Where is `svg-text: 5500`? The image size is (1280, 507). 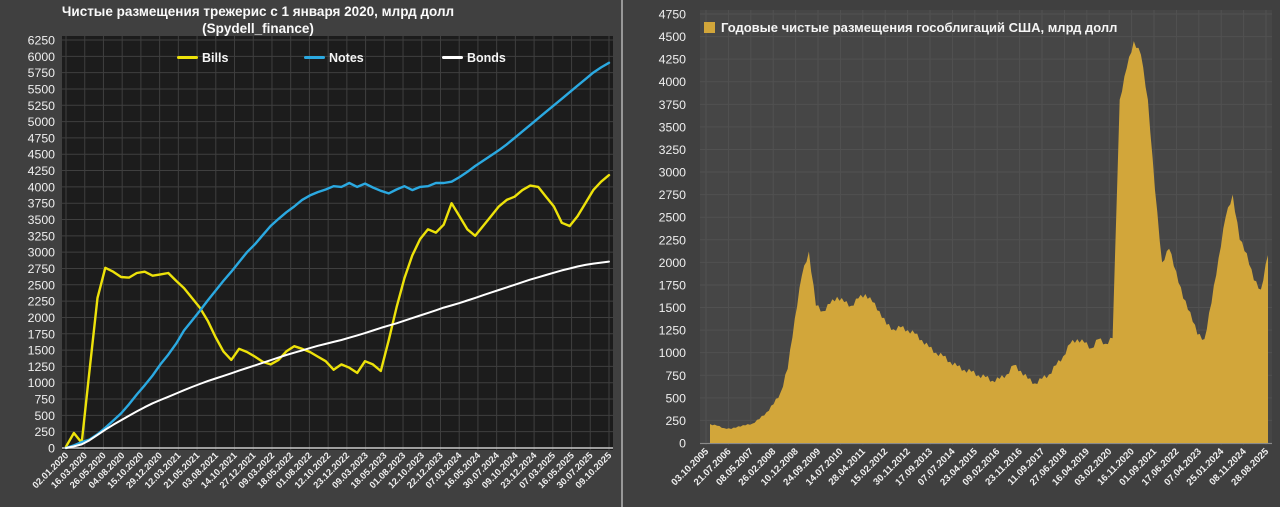 svg-text: 5500 is located at coordinates (42, 89).